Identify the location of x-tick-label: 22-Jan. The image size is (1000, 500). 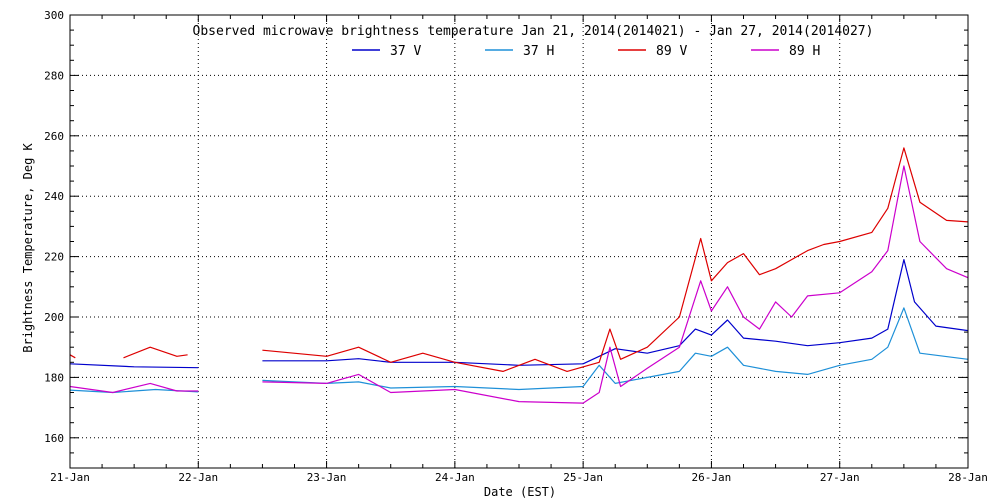
(198, 477).